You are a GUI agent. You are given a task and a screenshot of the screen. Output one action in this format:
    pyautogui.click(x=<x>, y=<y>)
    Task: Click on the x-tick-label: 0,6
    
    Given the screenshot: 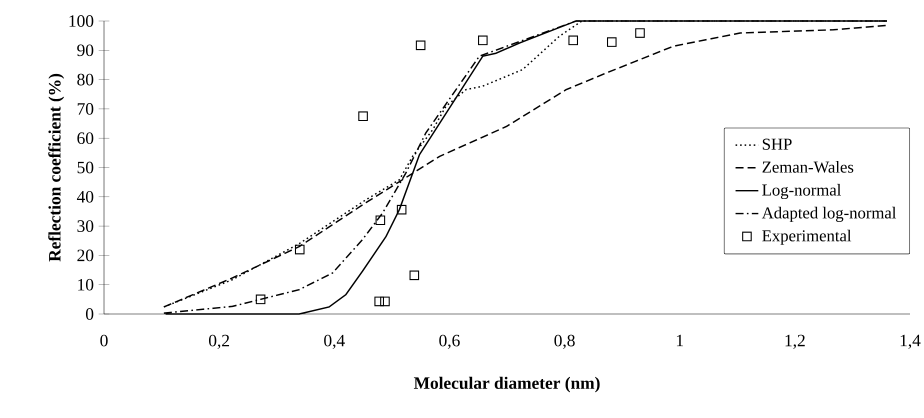 What is the action you would take?
    pyautogui.click(x=449, y=341)
    